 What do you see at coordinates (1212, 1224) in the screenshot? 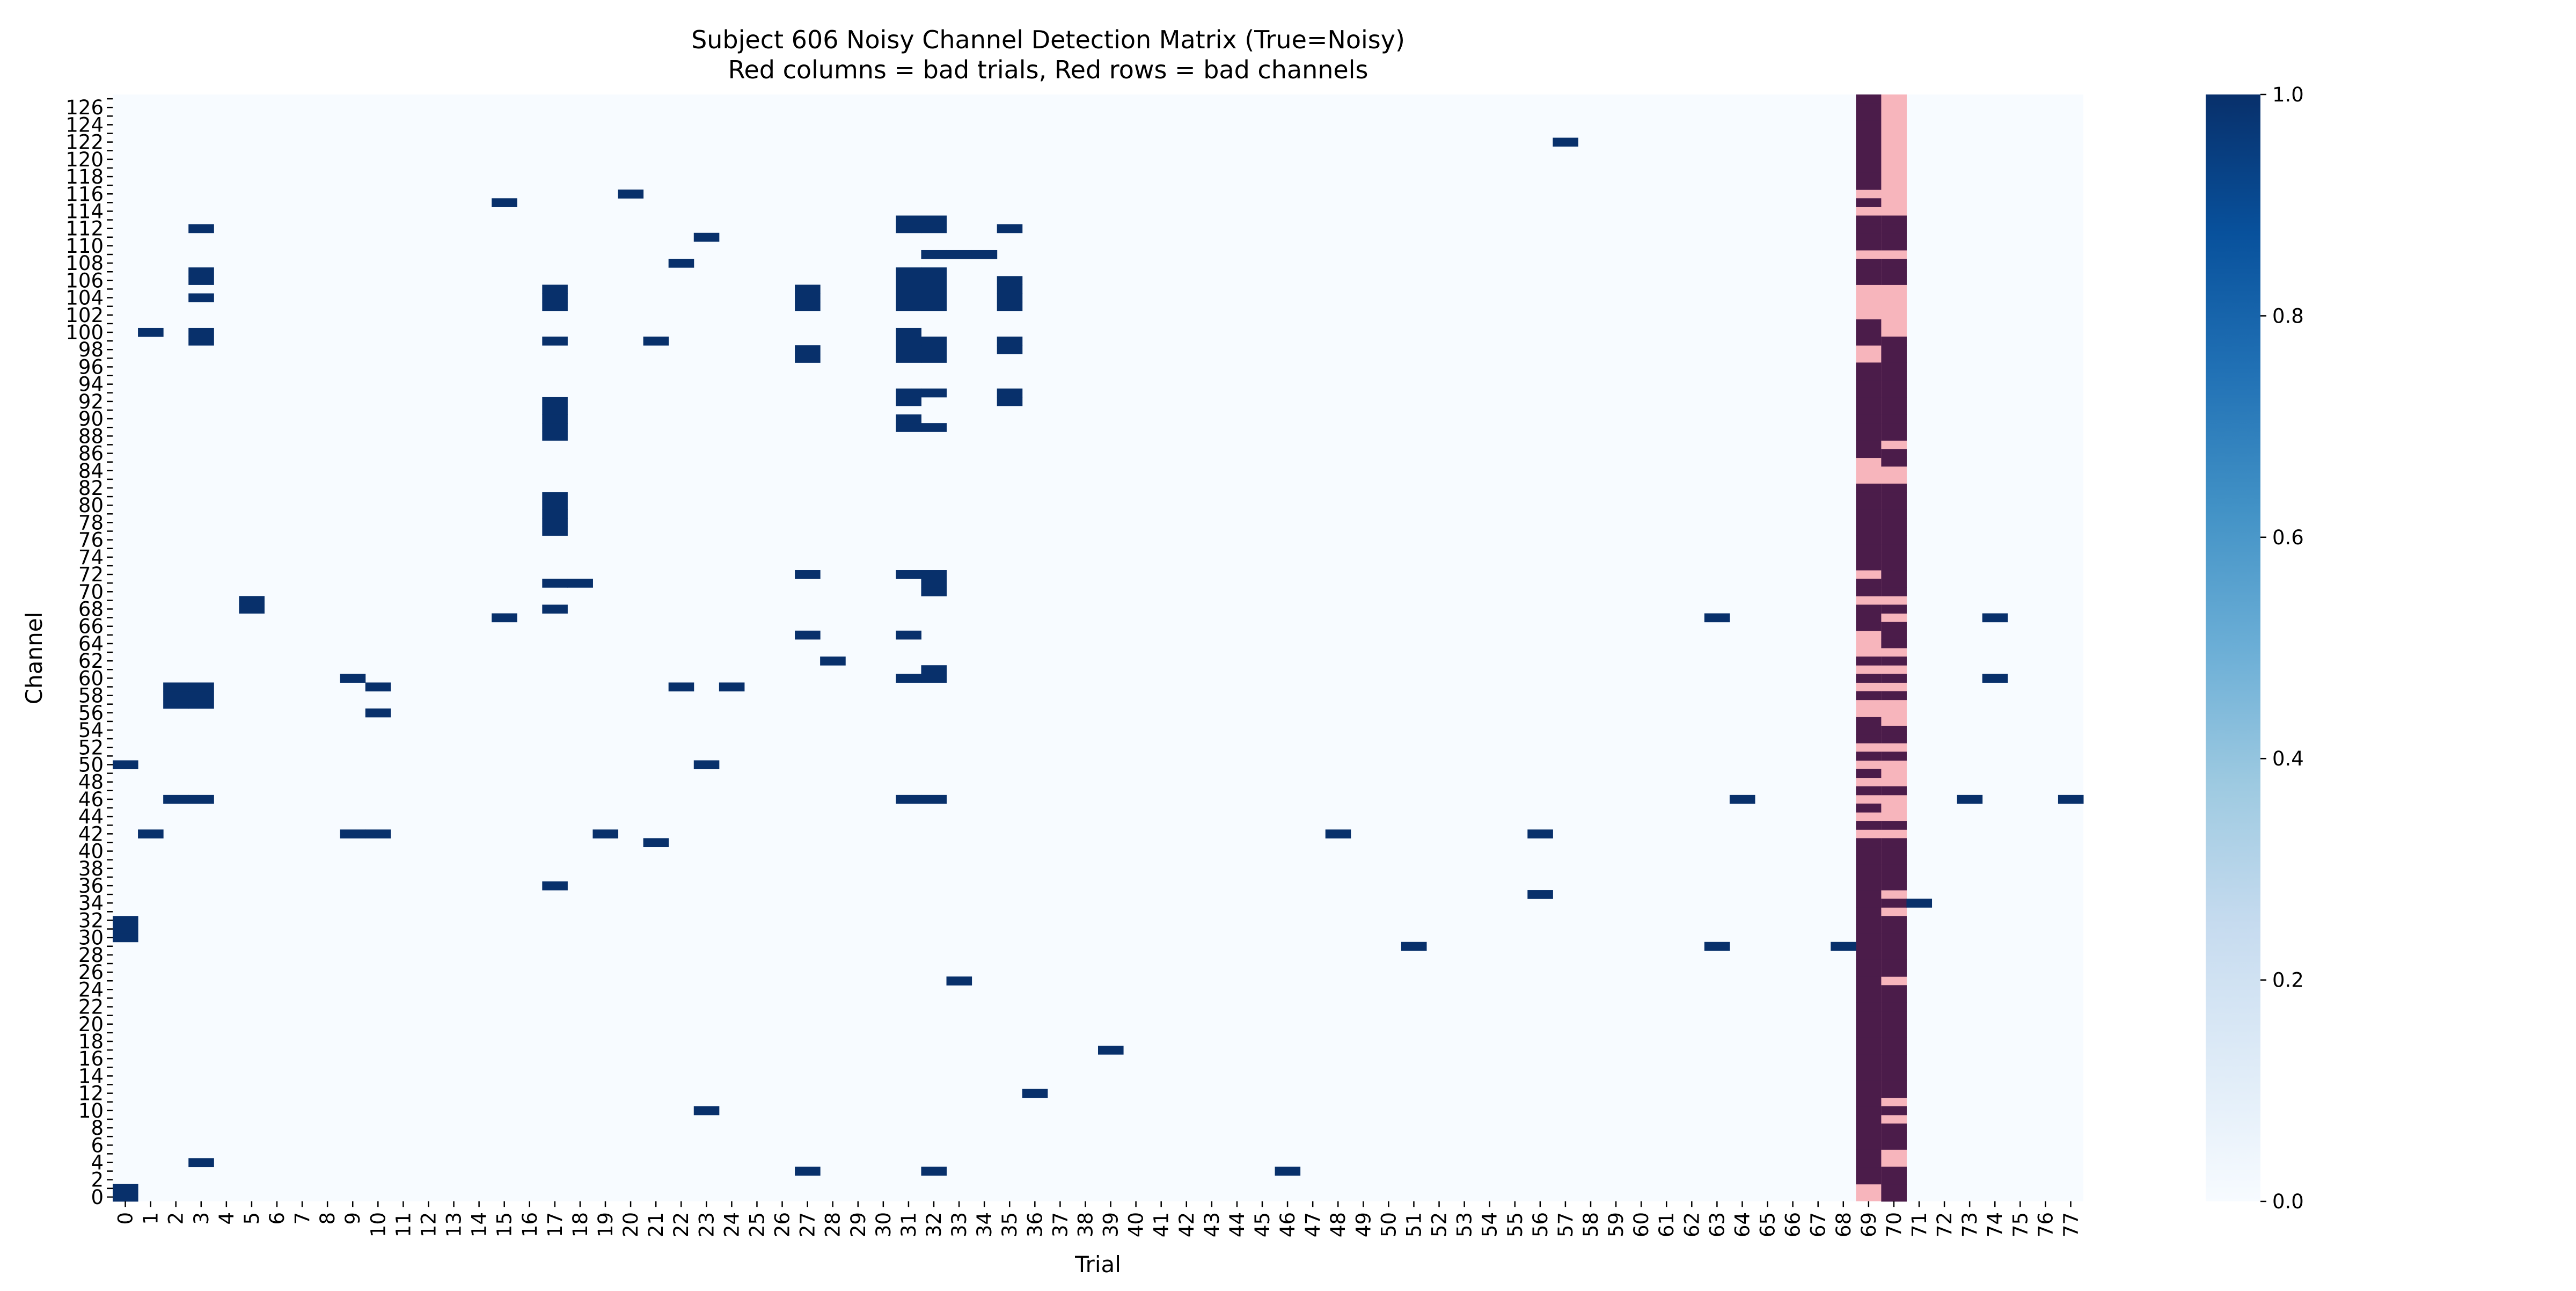
I see `x-tick-label: 43` at bounding box center [1212, 1224].